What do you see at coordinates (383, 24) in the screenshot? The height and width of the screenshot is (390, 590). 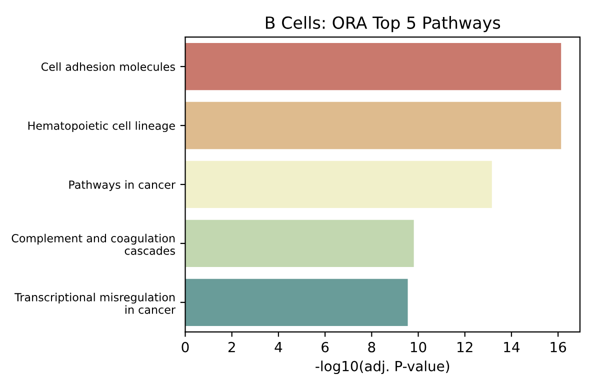 I see `chart-title: B Cells: ORA Top 5 Pathways` at bounding box center [383, 24].